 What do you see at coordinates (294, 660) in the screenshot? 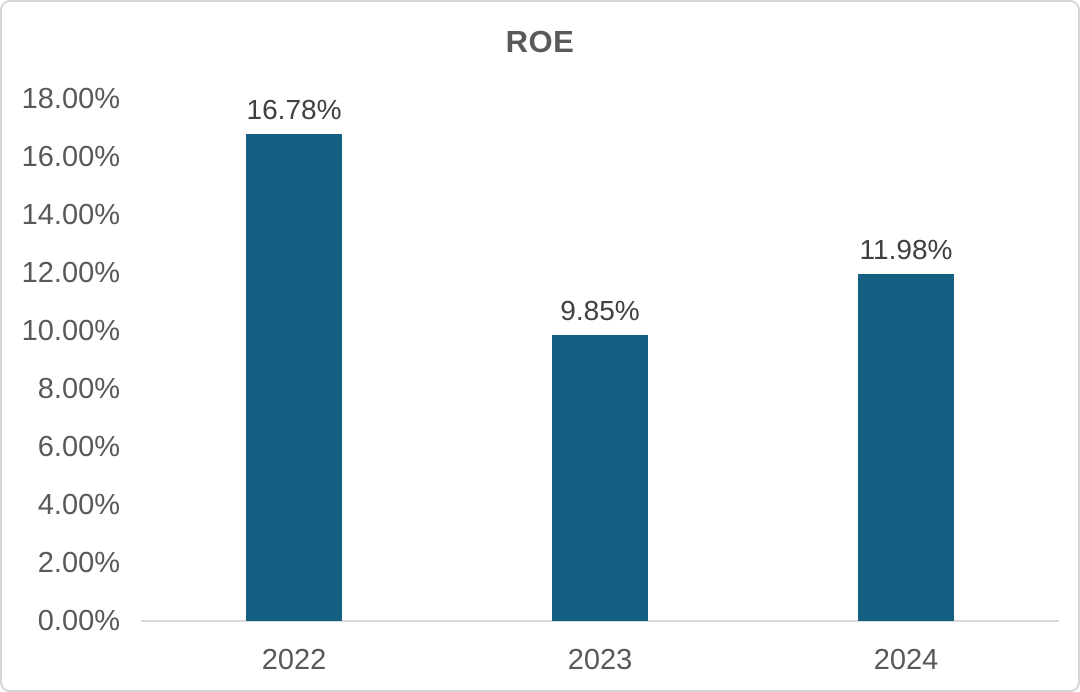
I see `x-axis-label-2022: 2022` at bounding box center [294, 660].